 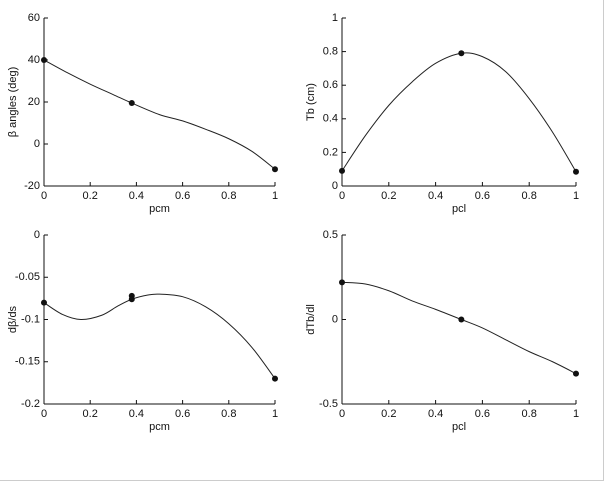 What do you see at coordinates (30, 319) in the screenshot?
I see `y-tick-label: -0.1` at bounding box center [30, 319].